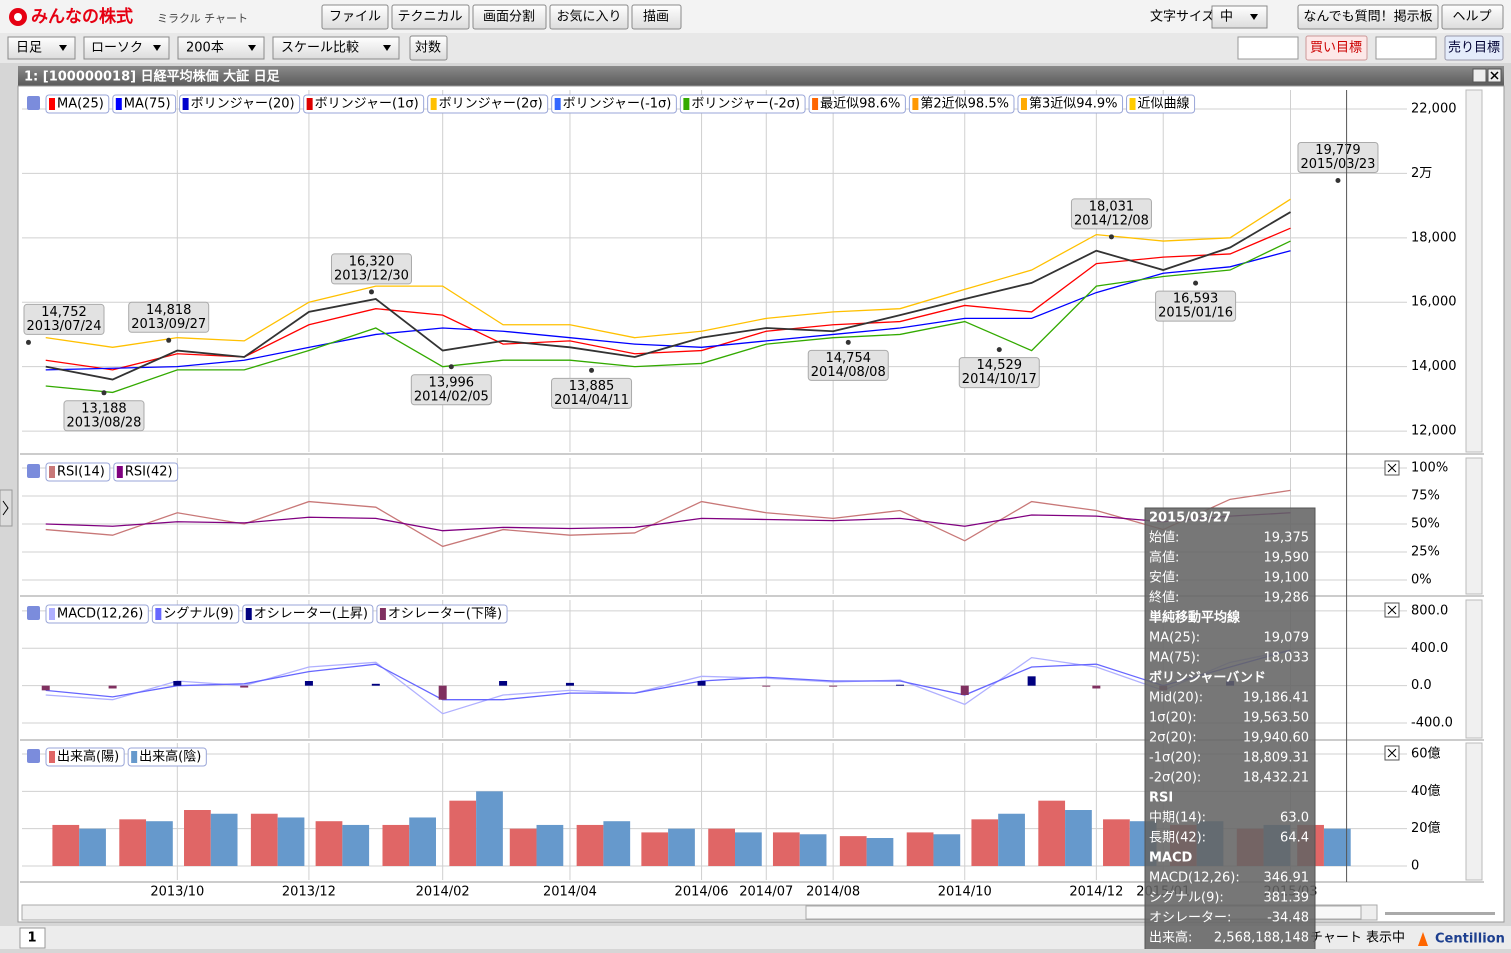 The height and width of the screenshot is (953, 1511). Describe the element at coordinates (1196, 299) in the screenshot. I see `annotation-value: 16,593` at that location.